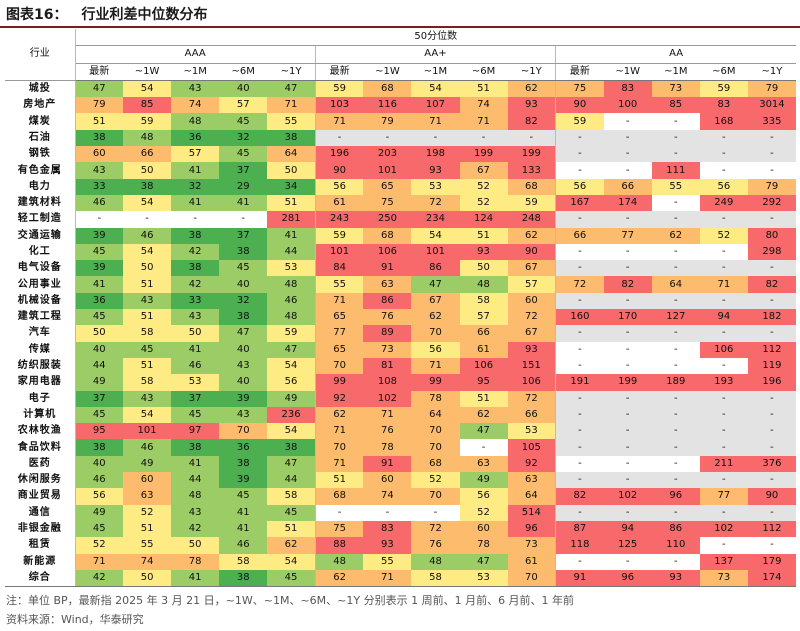 The height and width of the screenshot is (631, 800). I want to click on spread-cell: 41, so click(195, 203).